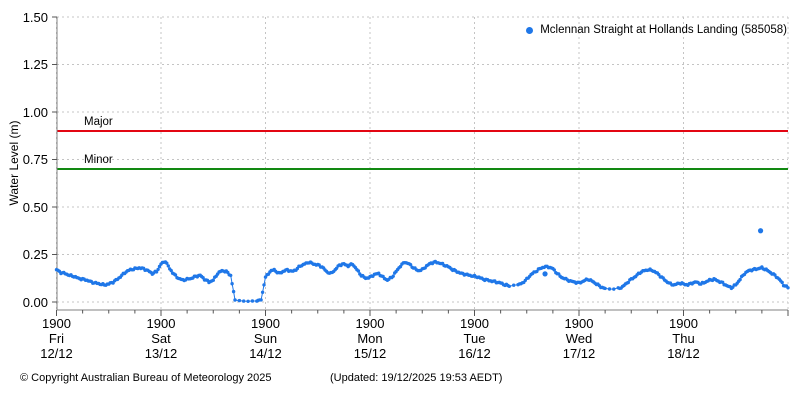 The image size is (800, 400). Describe the element at coordinates (35, 159) in the screenshot. I see `y-tick-label: 0.75` at that location.